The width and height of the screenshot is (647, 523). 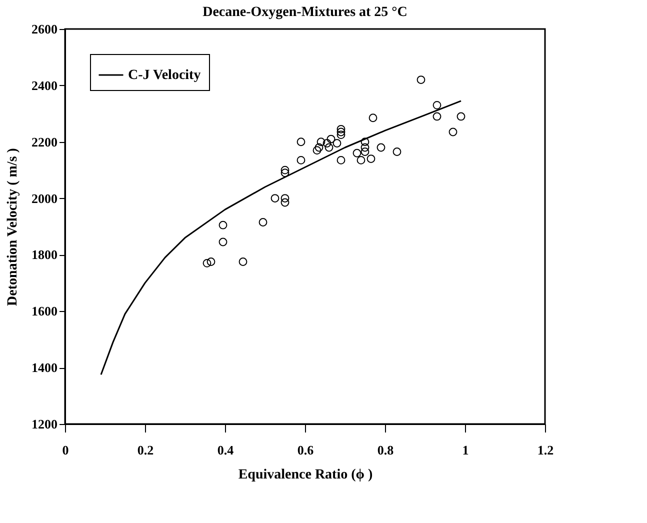 I want to click on x-tick-label: 1, so click(x=465, y=450).